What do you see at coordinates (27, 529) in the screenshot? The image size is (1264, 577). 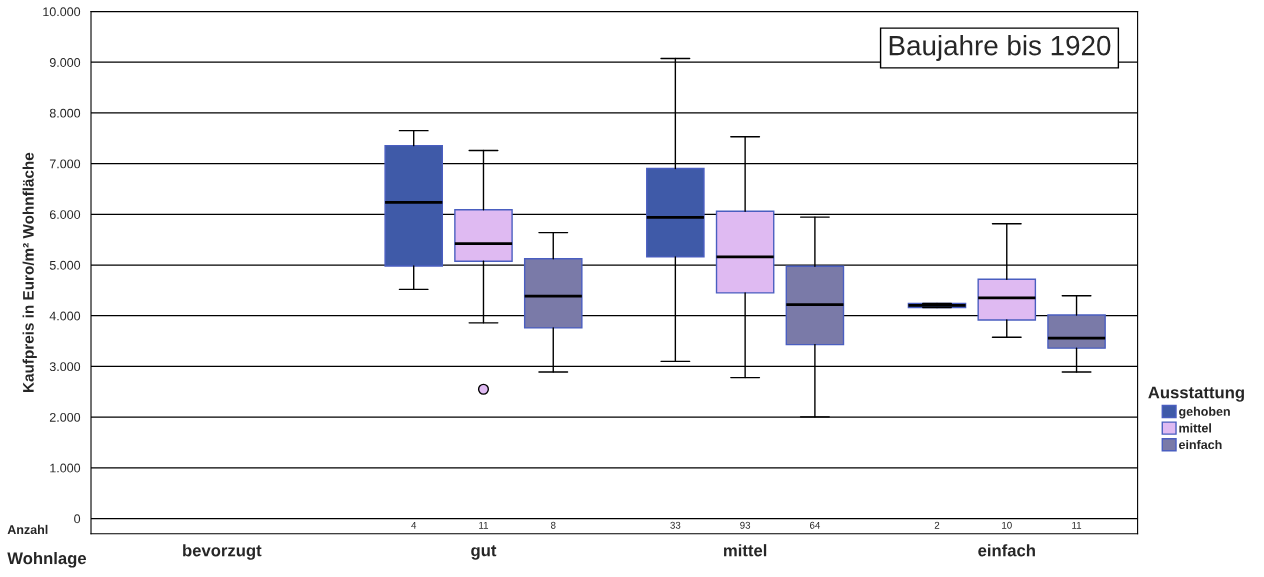 I see `text: Anzahl` at bounding box center [27, 529].